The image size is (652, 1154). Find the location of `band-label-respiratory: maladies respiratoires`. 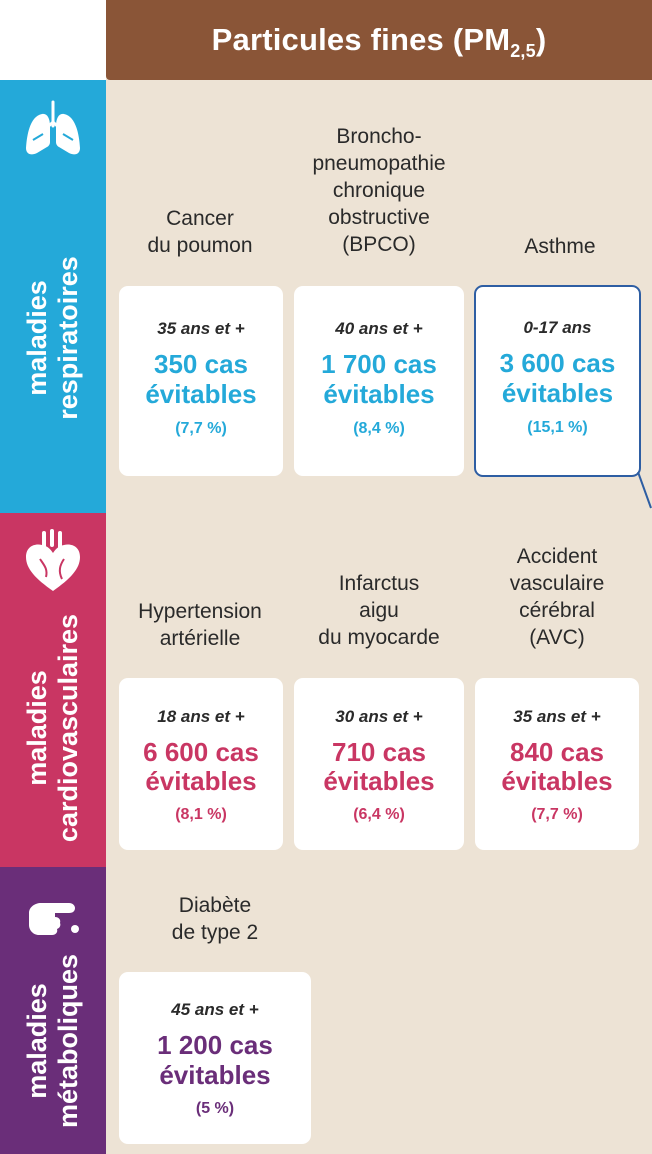

band-label-respiratory: maladies respiratoires is located at coordinates (52, 338).